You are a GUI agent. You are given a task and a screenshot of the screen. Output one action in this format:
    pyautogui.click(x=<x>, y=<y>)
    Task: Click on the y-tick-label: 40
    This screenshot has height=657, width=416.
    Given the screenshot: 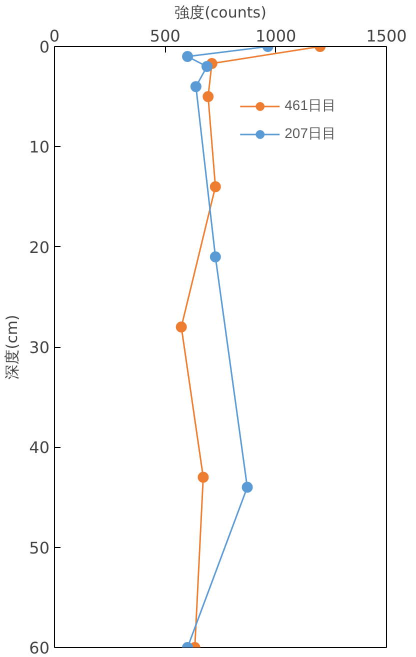 What is the action you would take?
    pyautogui.click(x=39, y=448)
    